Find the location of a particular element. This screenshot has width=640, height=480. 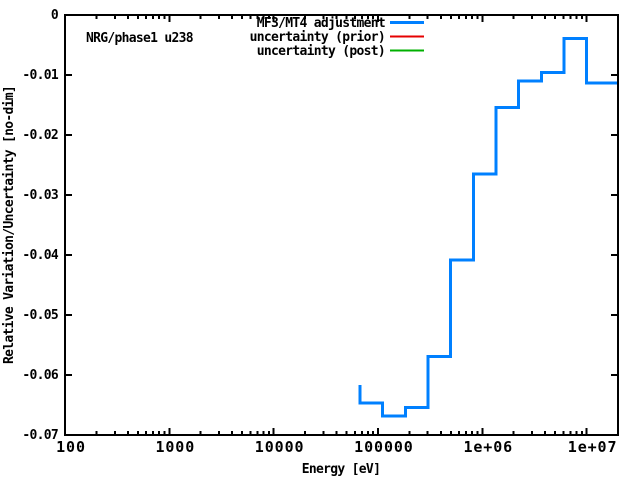

x-tick-label: 100000 is located at coordinates (384, 447).